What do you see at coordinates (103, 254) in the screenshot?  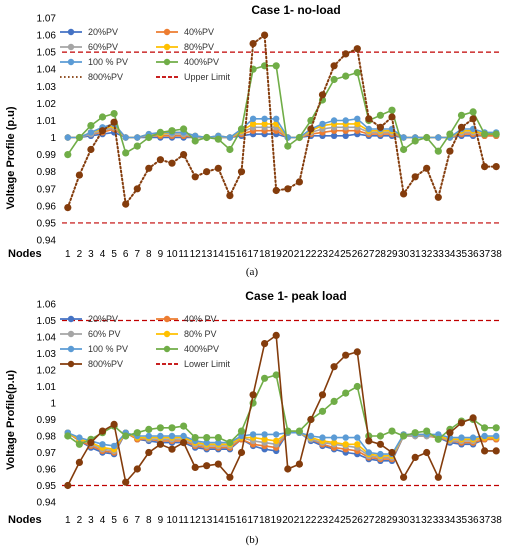 I see `chart-a-x-tick: 4` at bounding box center [103, 254].